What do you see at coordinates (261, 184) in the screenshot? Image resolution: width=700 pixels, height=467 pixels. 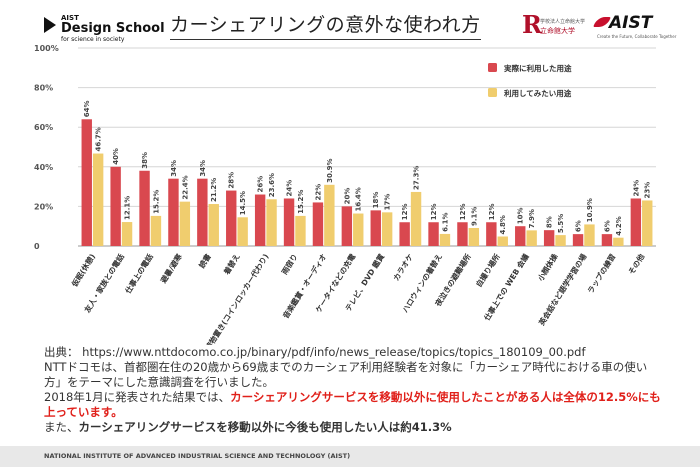 I see `data-label: 26%` at bounding box center [261, 184].